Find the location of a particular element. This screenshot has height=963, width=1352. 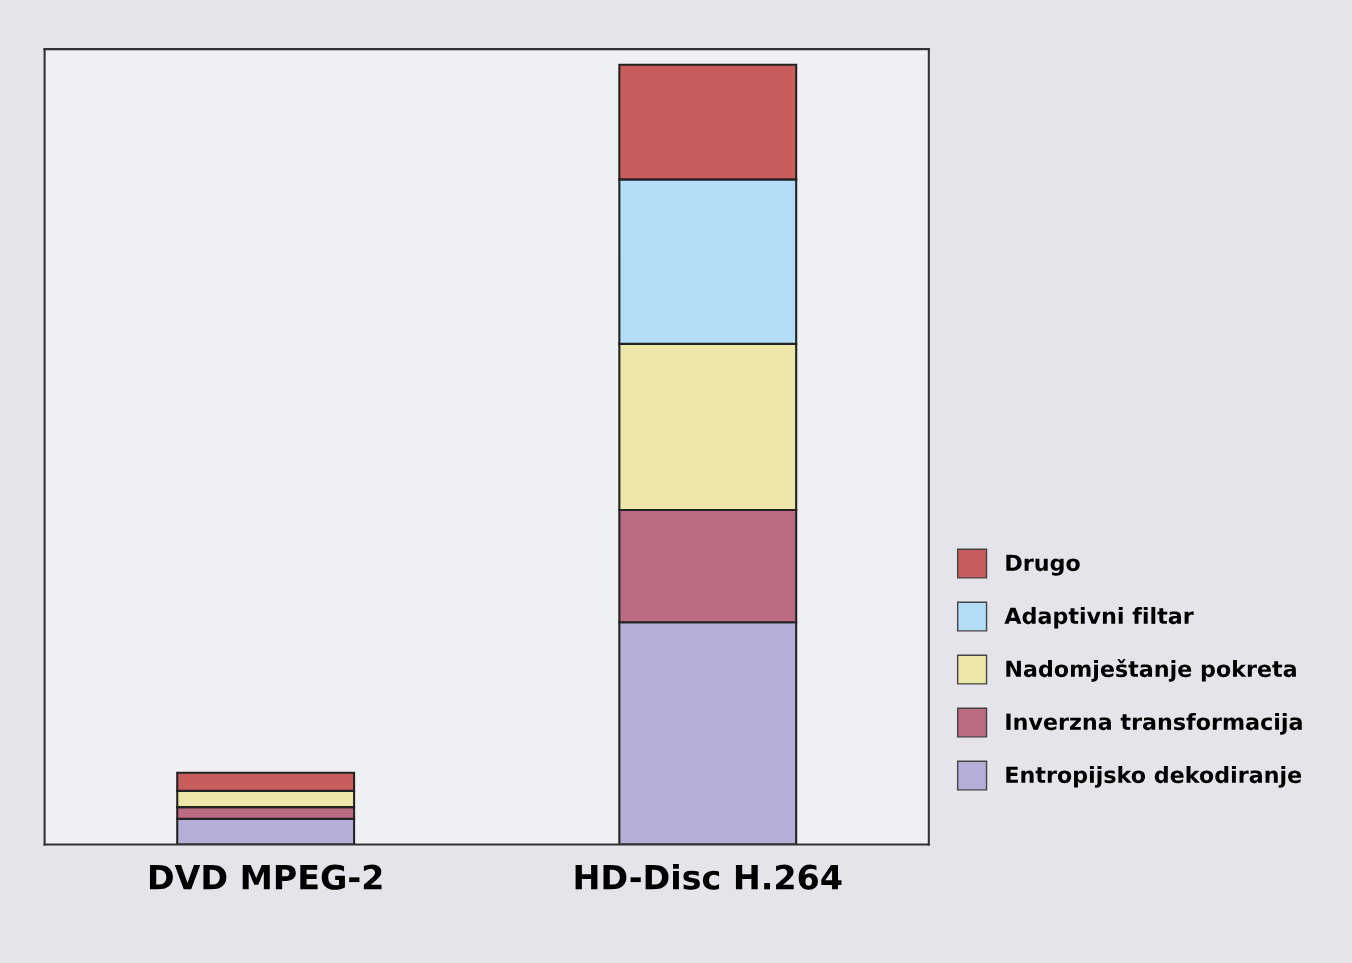

x-tick-label: HD-Disc H.264 is located at coordinates (708, 877).